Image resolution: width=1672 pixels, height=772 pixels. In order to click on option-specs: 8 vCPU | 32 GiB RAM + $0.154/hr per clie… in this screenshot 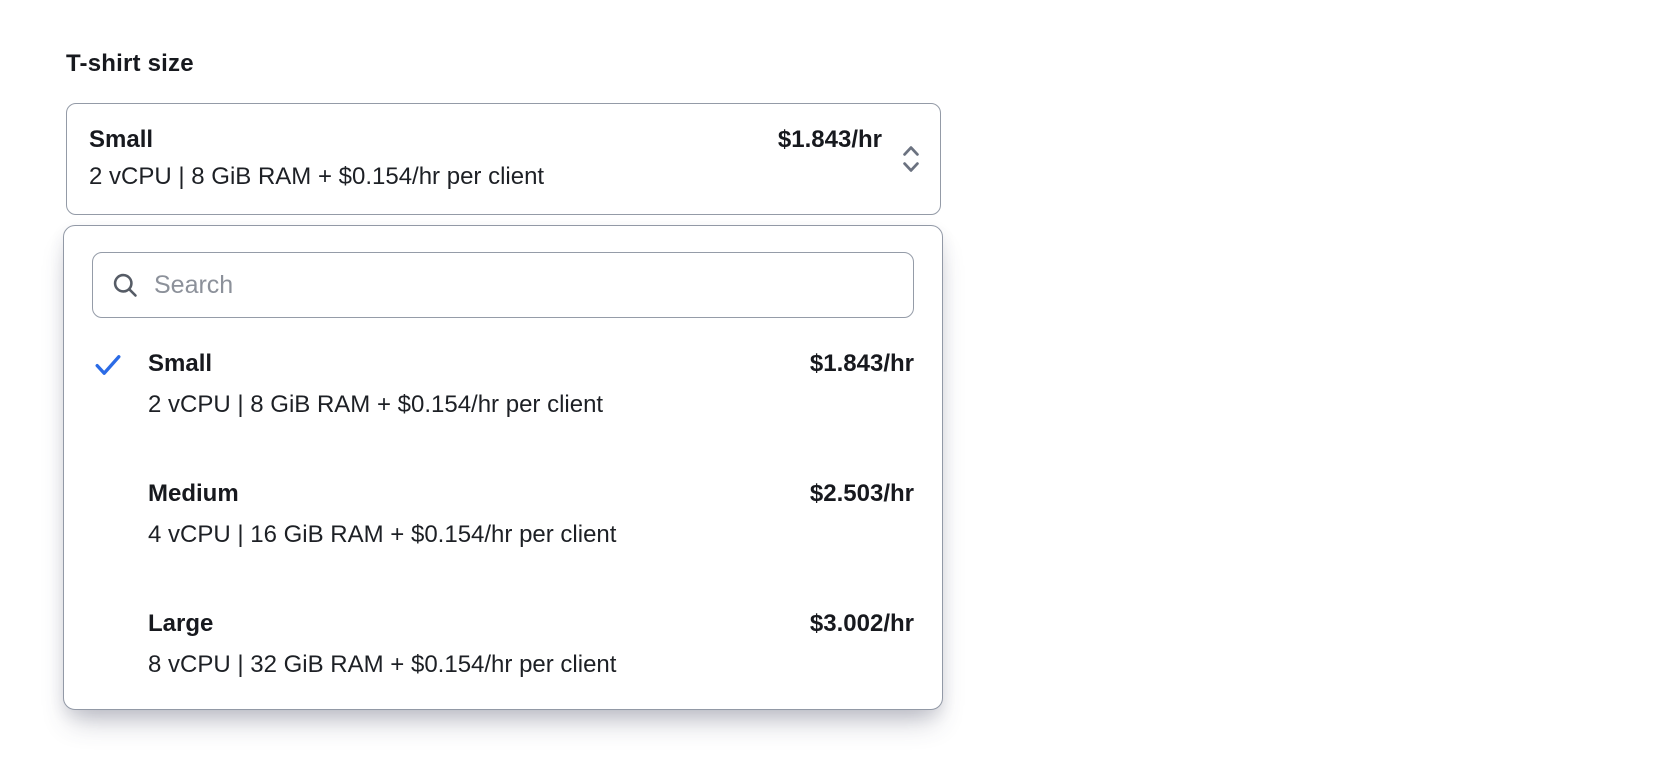, I will do `click(382, 664)`.